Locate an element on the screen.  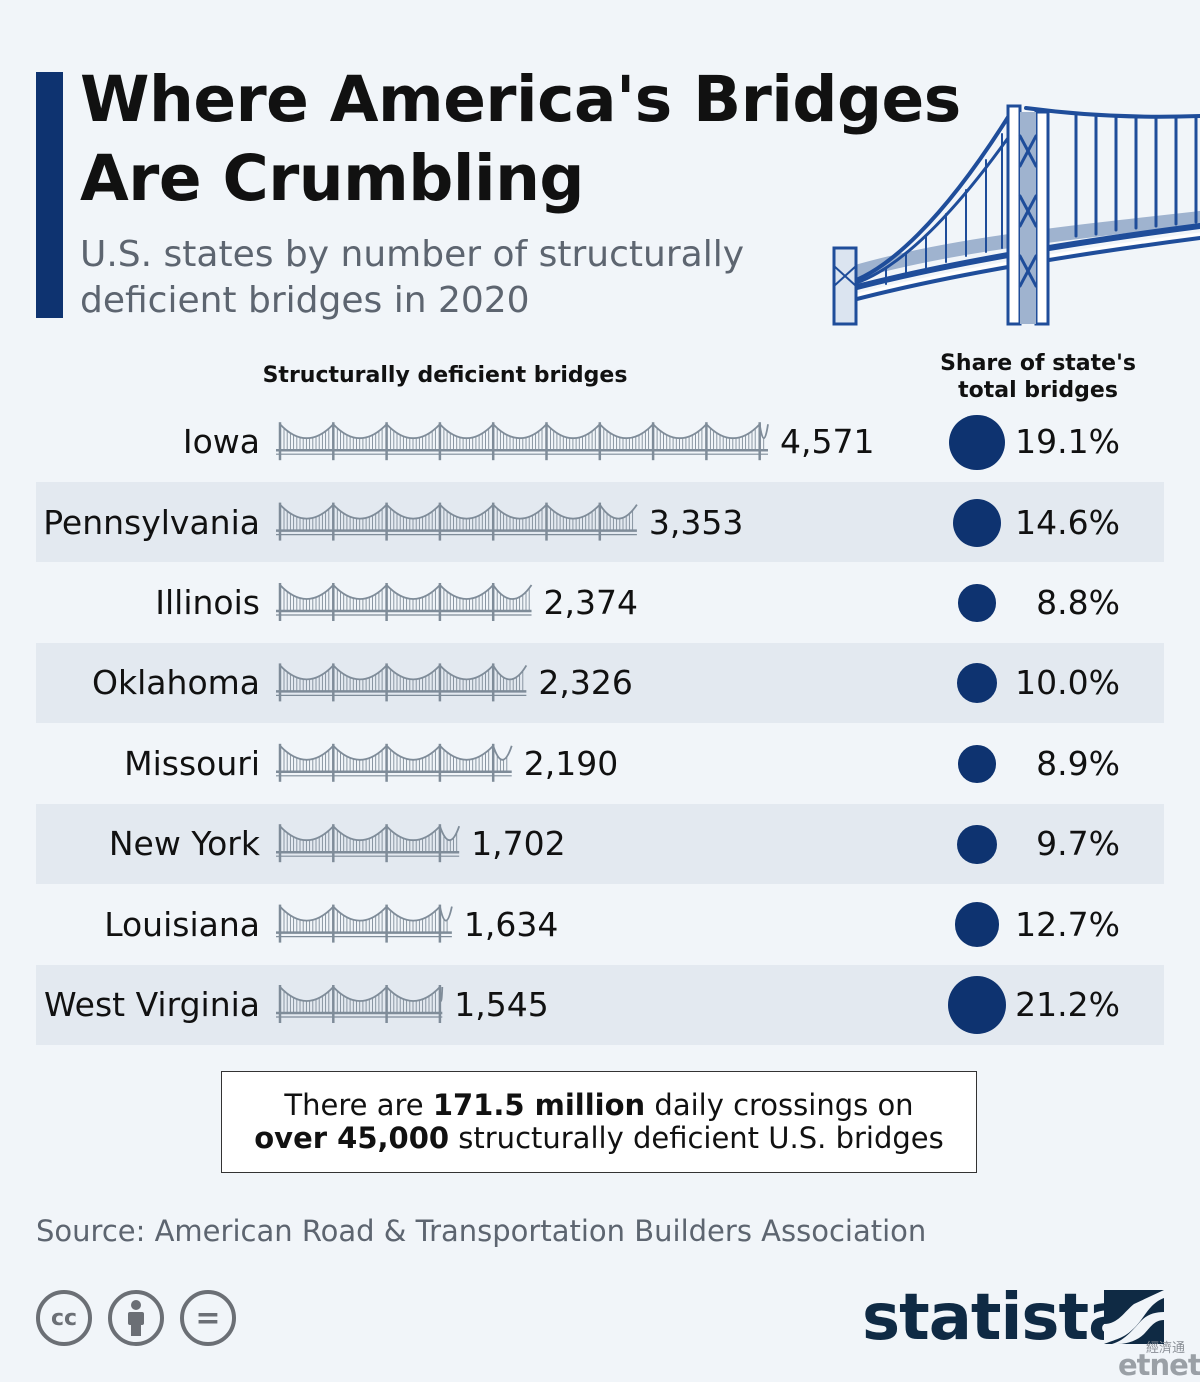
person-glyph is located at coordinates (136, 1318).